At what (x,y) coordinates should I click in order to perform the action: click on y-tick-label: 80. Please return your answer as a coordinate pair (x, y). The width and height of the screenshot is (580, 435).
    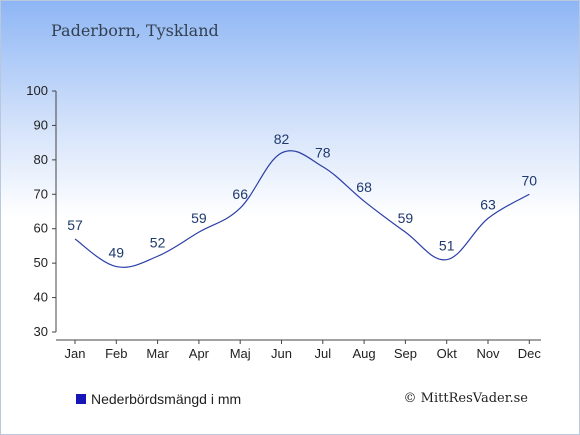
    Looking at the image, I should click on (41, 159).